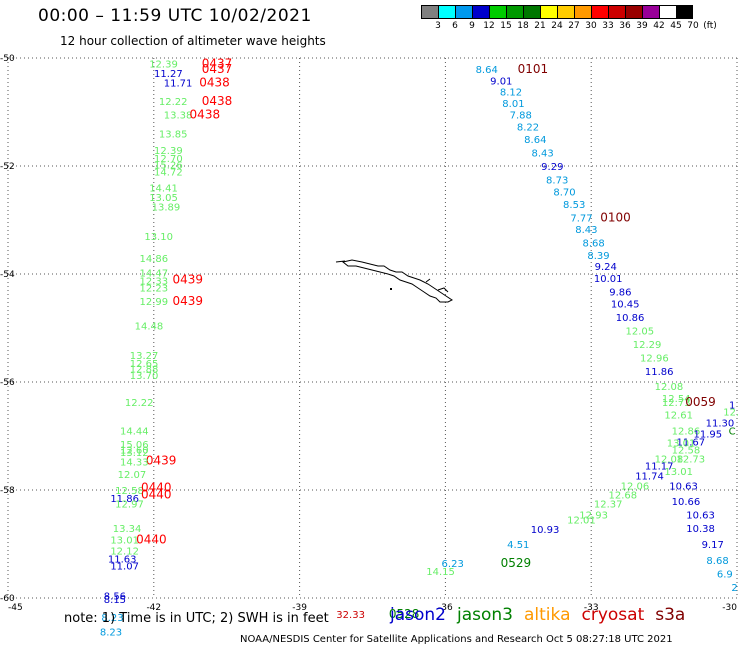 This screenshot has width=740, height=650. Describe the element at coordinates (134, 432) in the screenshot. I see `wave-height-label: 14.44` at that location.